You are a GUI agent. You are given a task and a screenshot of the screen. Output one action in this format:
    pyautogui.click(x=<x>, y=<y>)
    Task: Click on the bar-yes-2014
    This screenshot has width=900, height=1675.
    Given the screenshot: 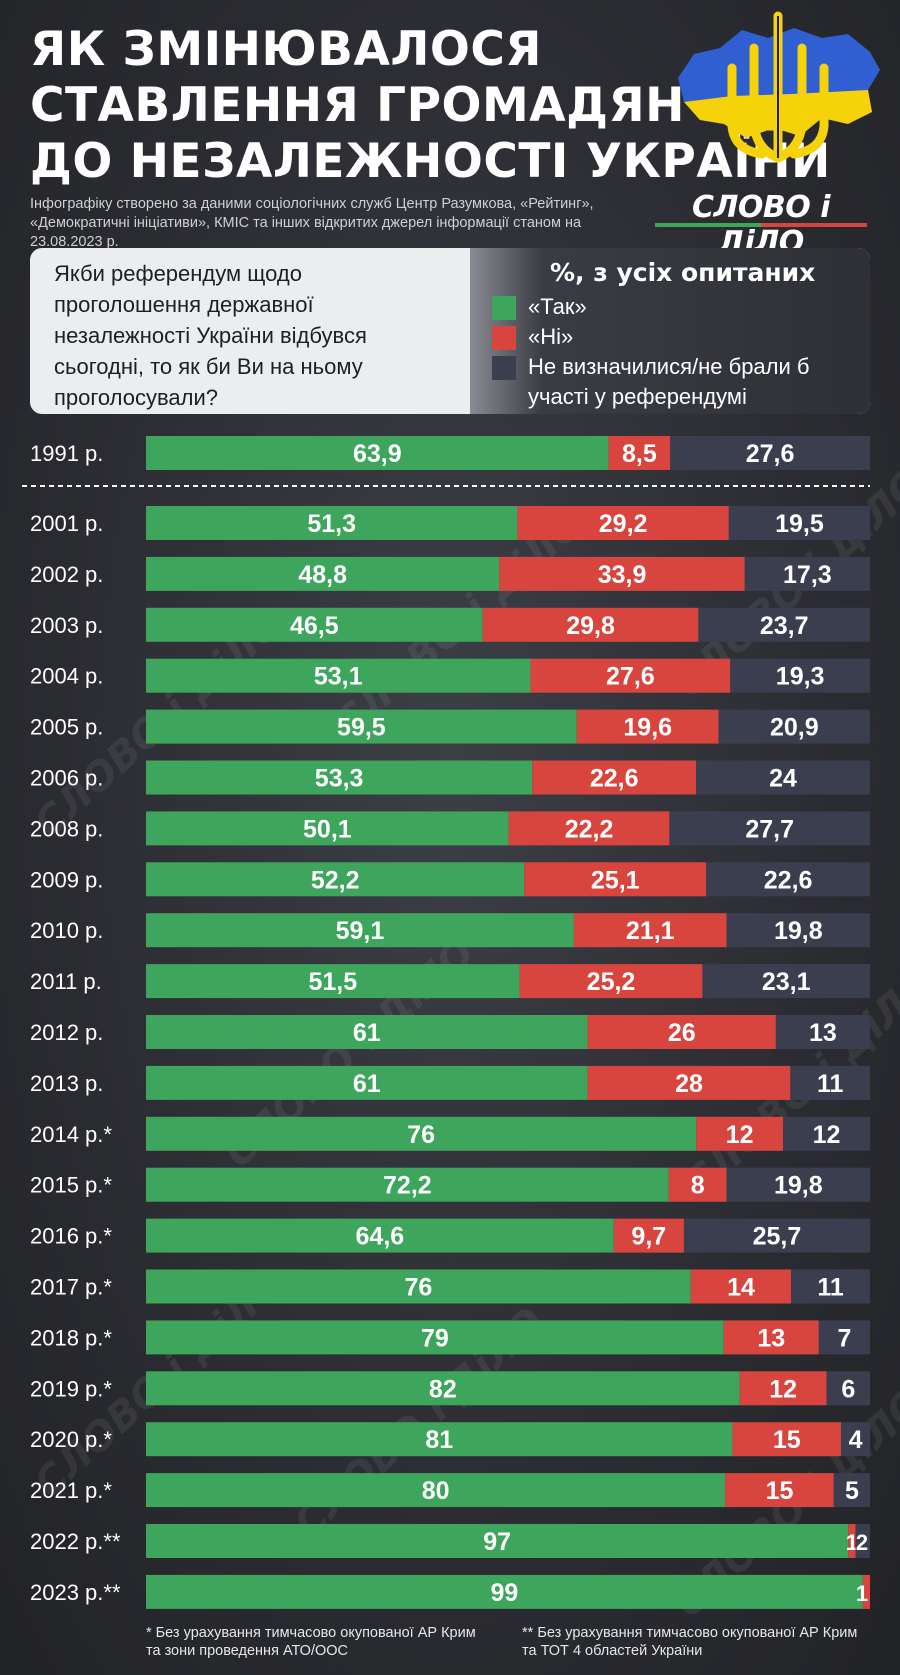 What is the action you would take?
    pyautogui.click(x=421, y=1133)
    